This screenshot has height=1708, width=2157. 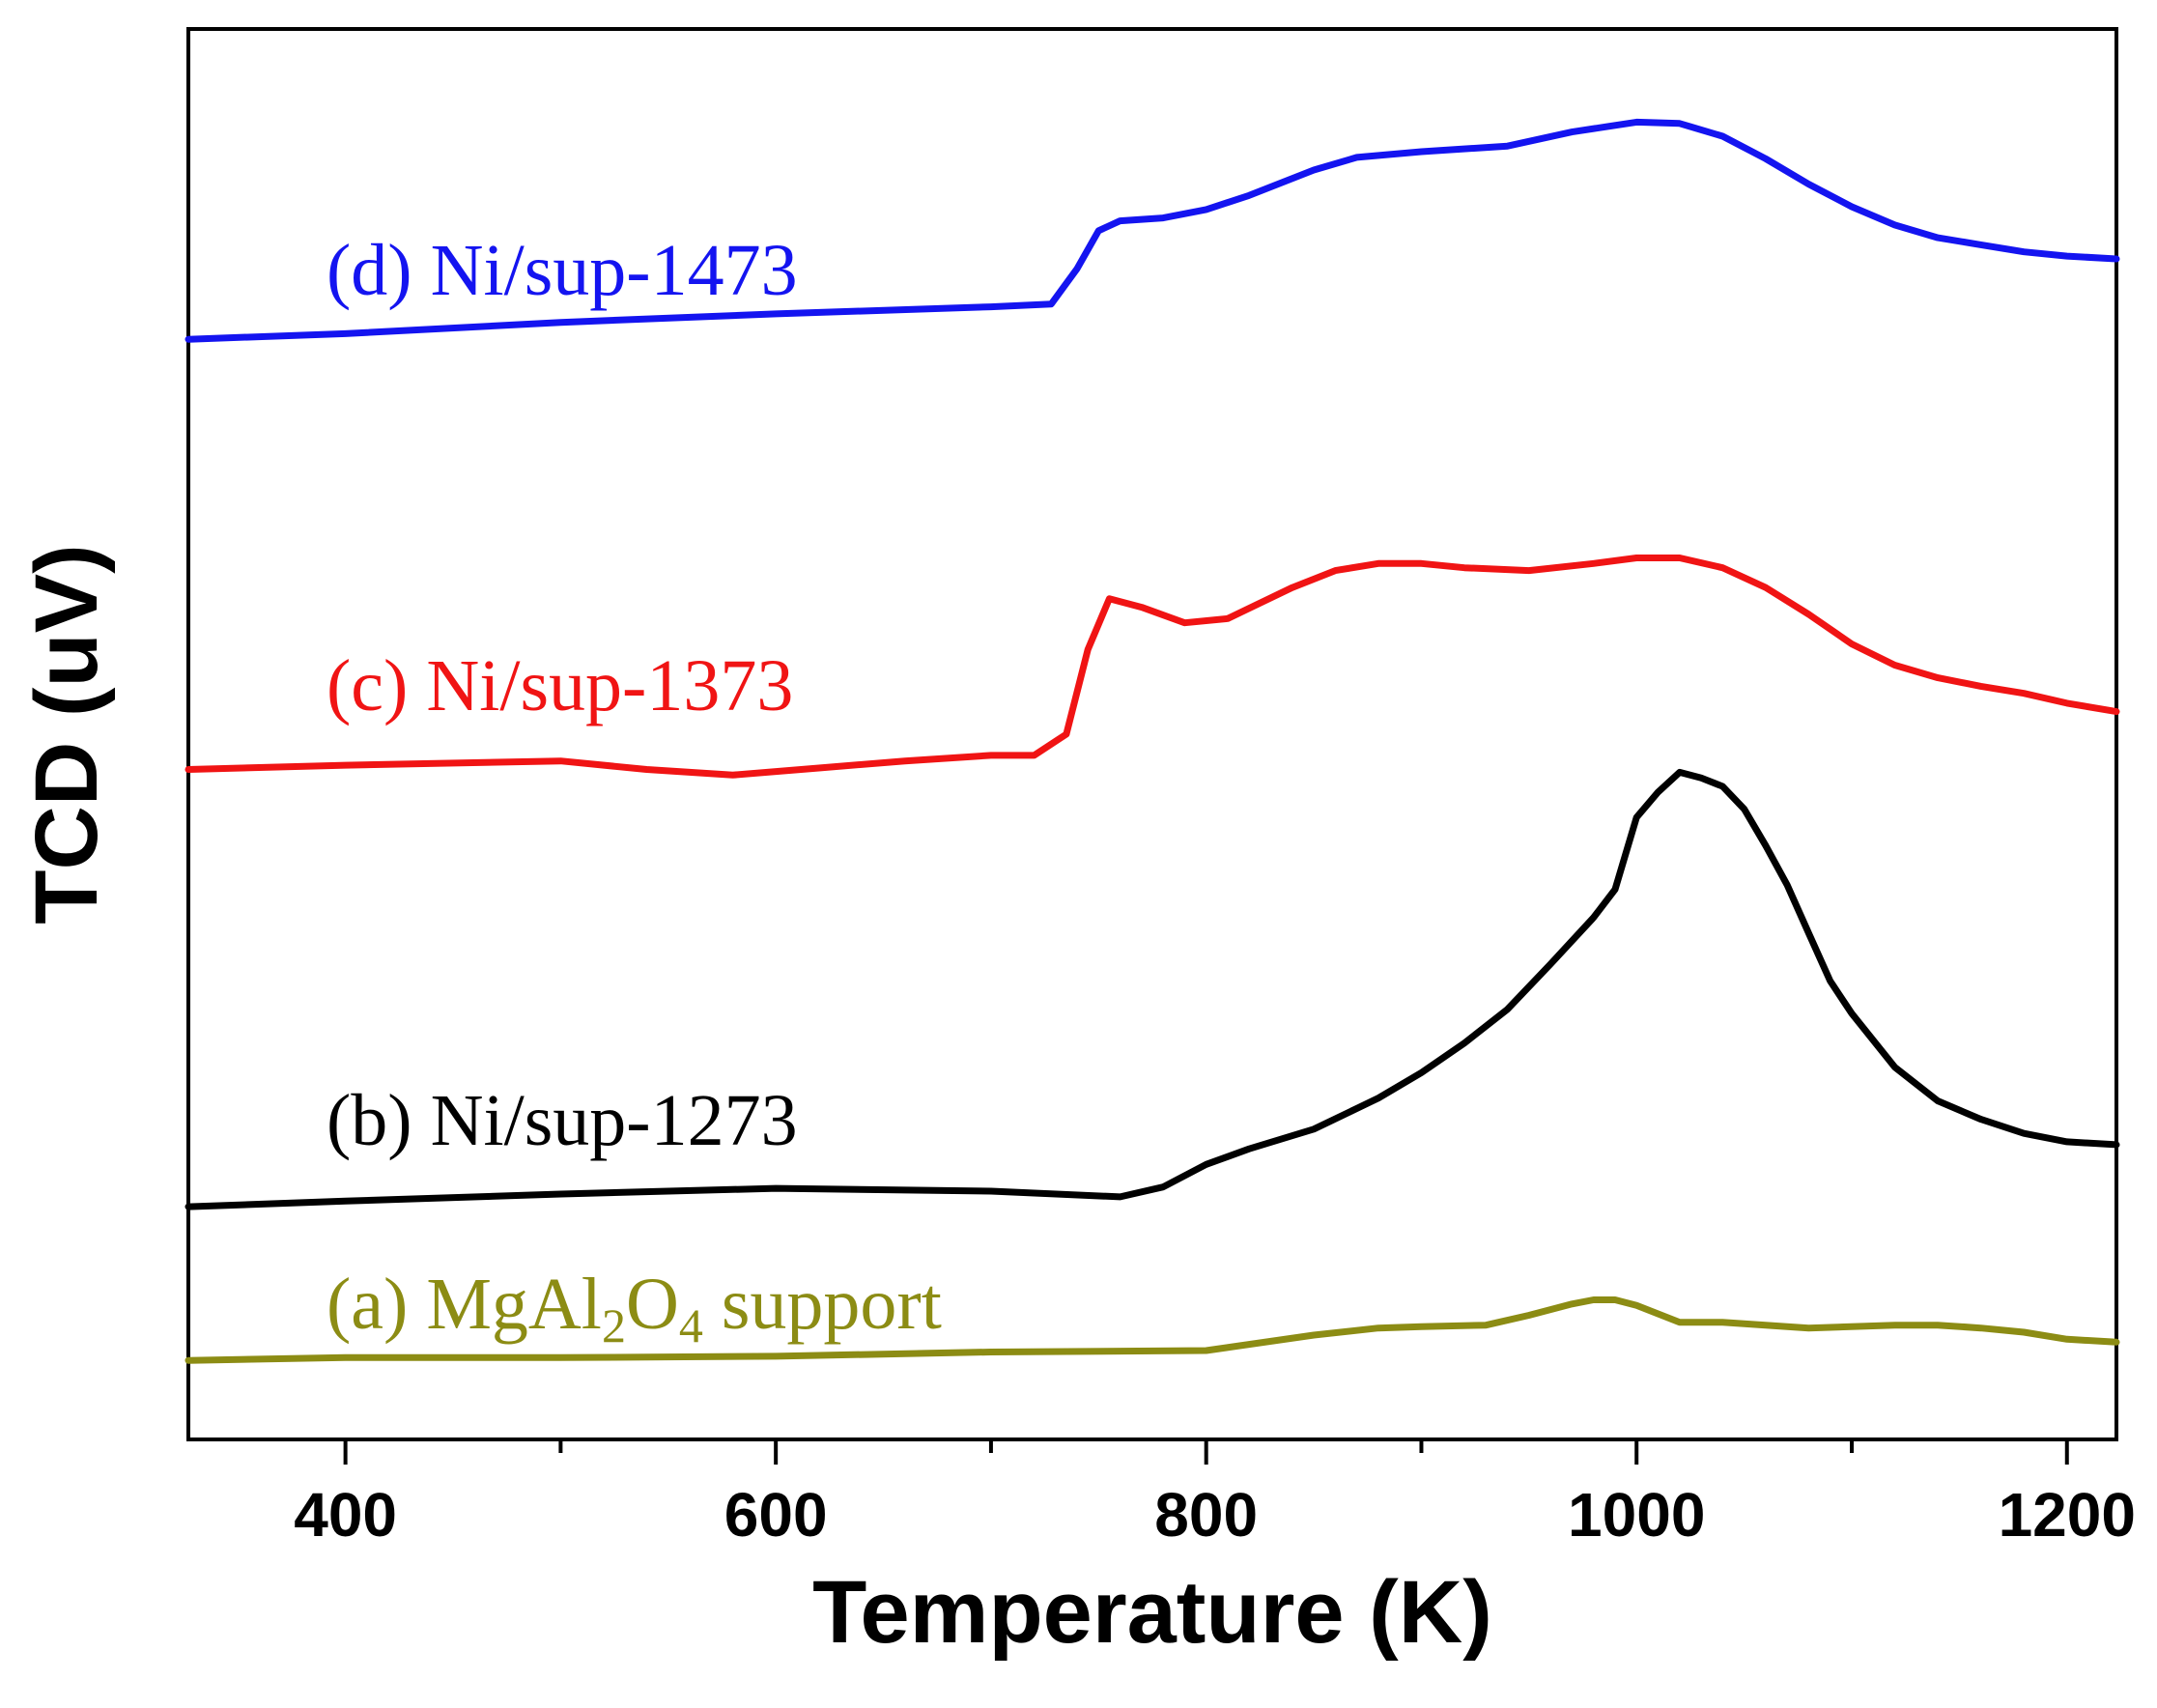 I want to click on series-label-d: (d) Ni/sup-1473, so click(x=562, y=270).